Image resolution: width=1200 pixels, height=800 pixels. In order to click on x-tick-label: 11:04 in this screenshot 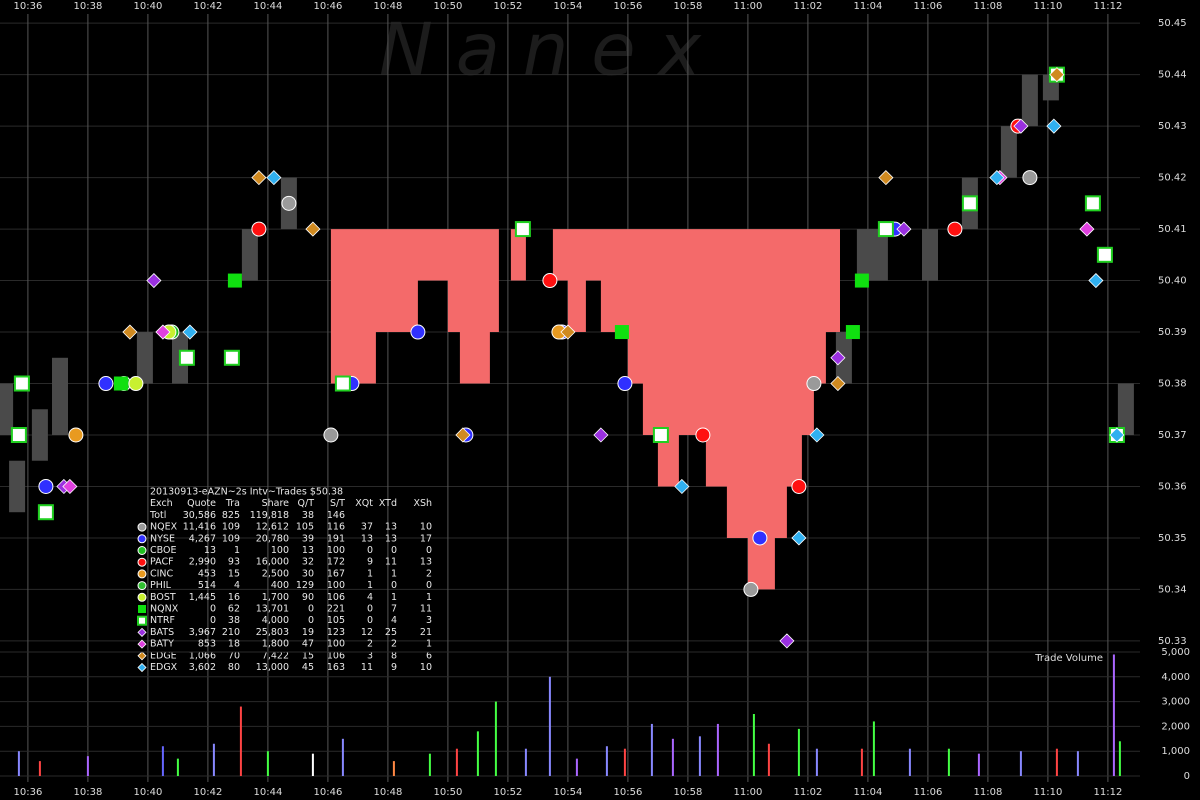, I will do `click(867, 6)`.